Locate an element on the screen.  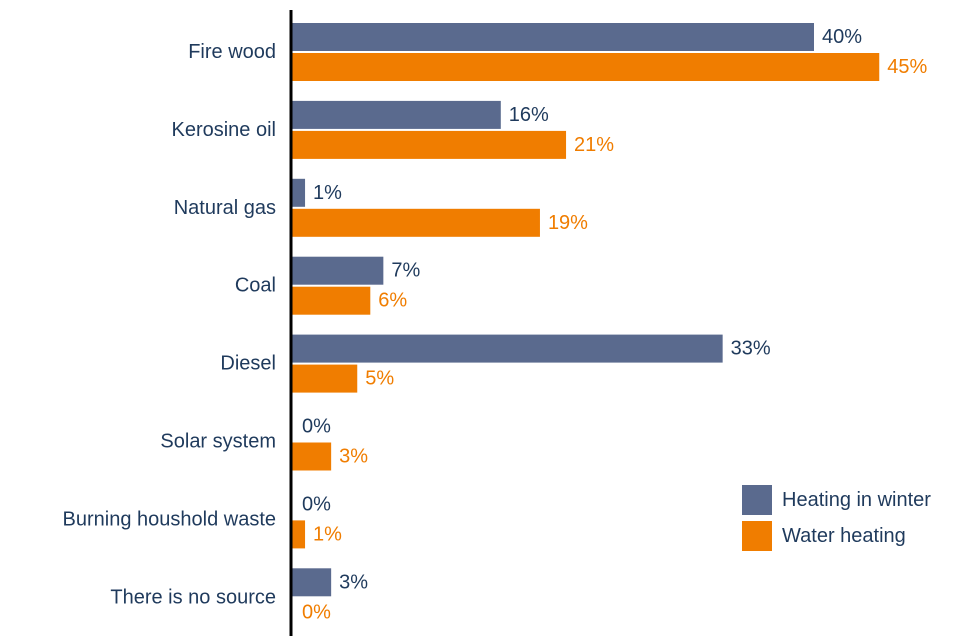
value-label-water-heating-kerosine-oil: 21% is located at coordinates (594, 145).